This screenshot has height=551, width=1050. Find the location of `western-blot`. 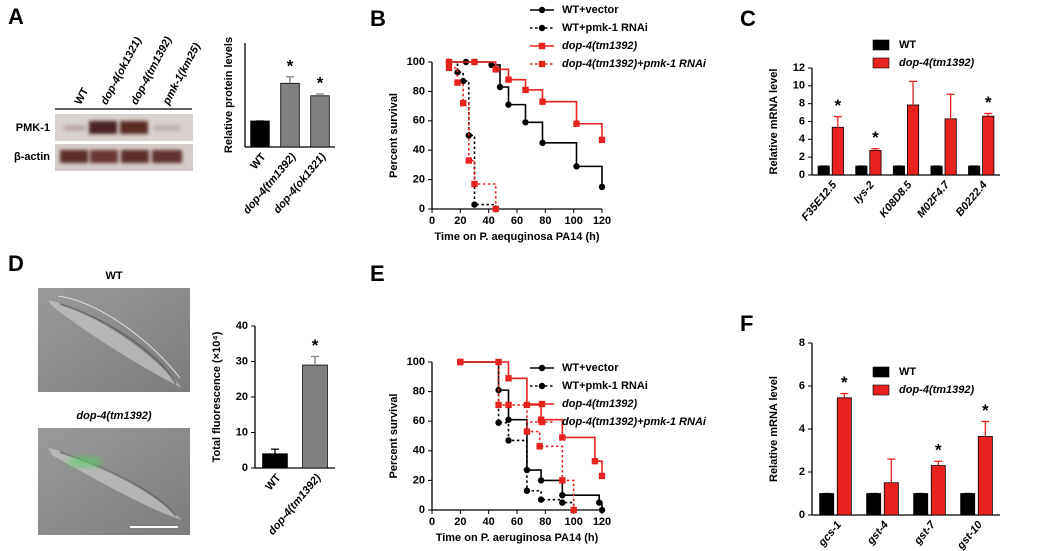

western-blot is located at coordinates (124, 139).